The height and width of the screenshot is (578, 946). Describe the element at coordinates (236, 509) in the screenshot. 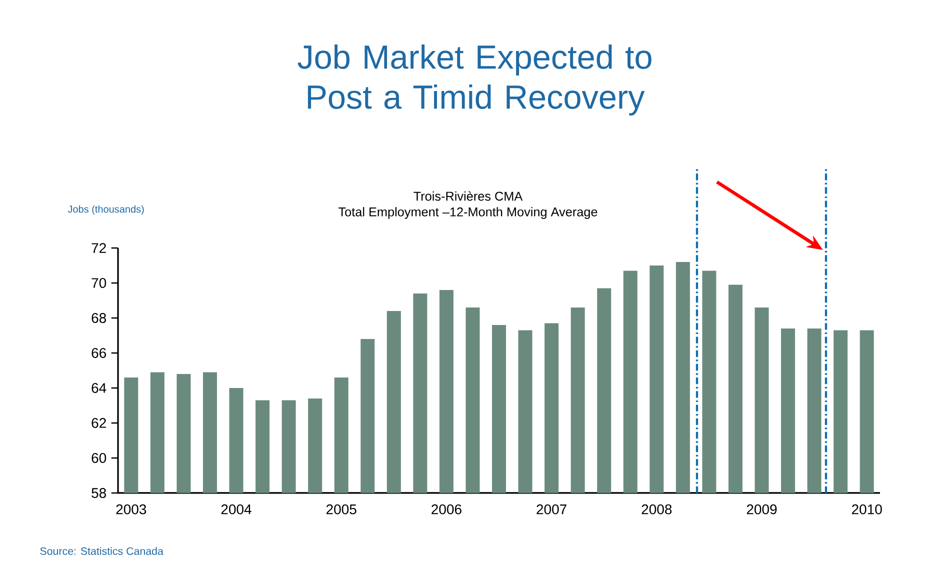

I see `x-tick-label: 2004` at that location.